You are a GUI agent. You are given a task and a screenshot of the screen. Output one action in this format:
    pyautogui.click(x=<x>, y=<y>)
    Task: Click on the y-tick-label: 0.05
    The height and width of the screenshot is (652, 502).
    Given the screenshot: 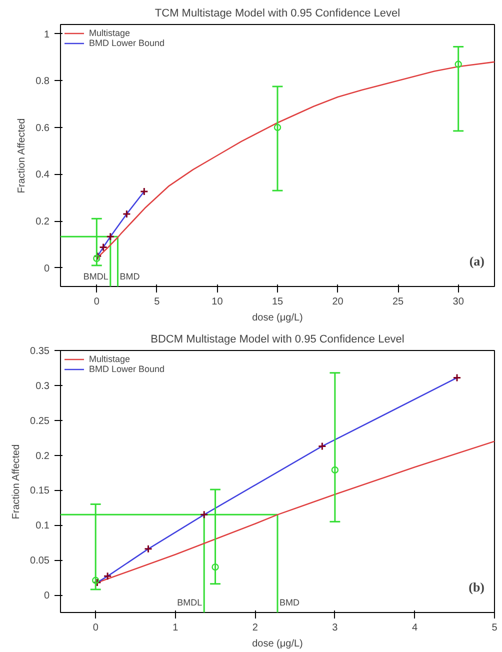 What is the action you would take?
    pyautogui.click(x=40, y=561)
    